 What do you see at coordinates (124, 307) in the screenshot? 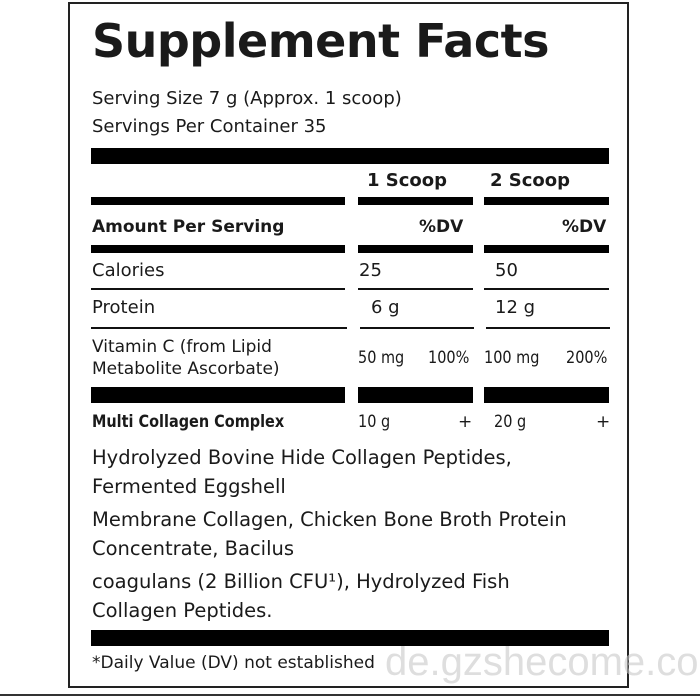
I see `row-protein-label: Protein` at bounding box center [124, 307].